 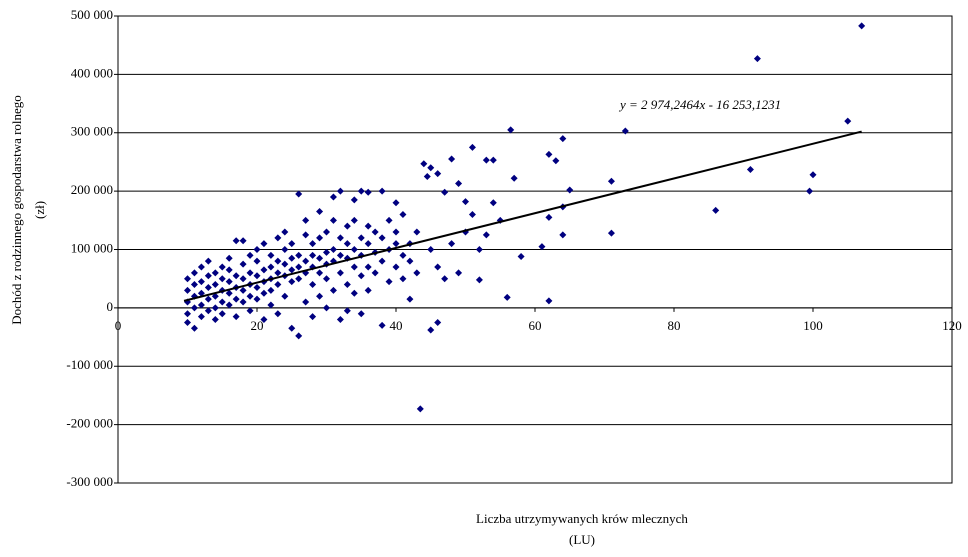 What do you see at coordinates (92, 247) in the screenshot?
I see `y-tick-label: 100 000` at bounding box center [92, 247].